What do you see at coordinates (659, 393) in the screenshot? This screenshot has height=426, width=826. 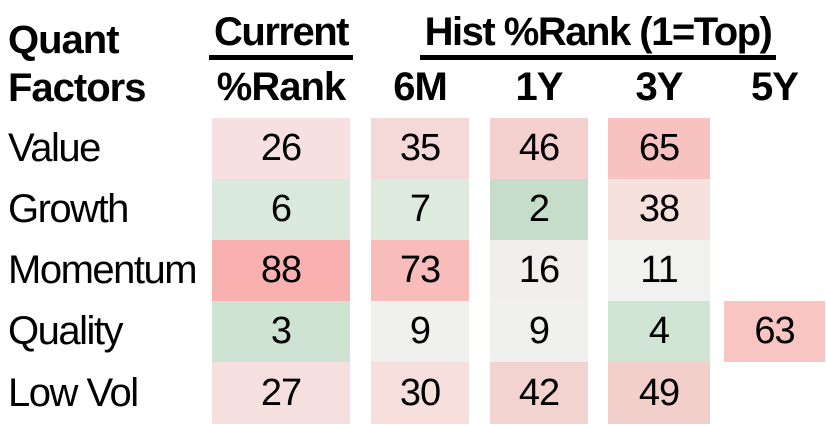 I see `heatmap-cell: 49` at bounding box center [659, 393].